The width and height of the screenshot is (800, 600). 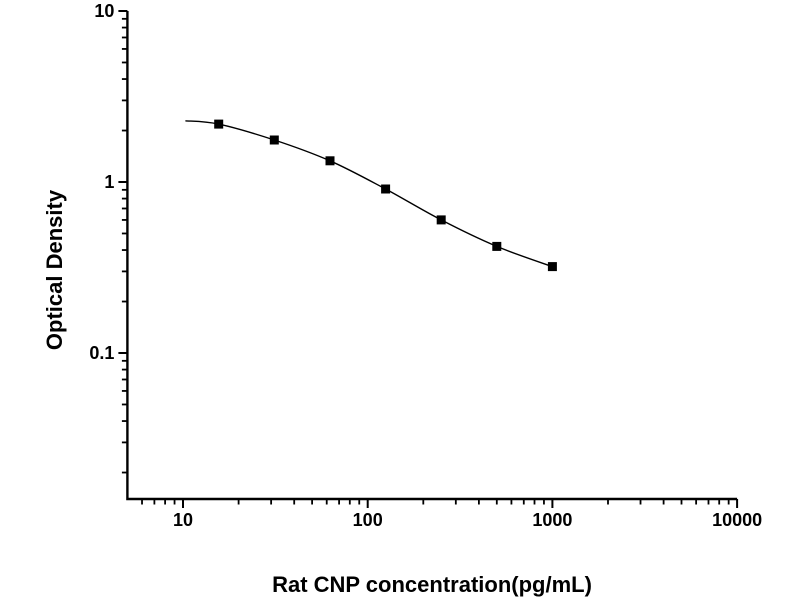 What do you see at coordinates (183, 520) in the screenshot?
I see `x-tick-label: 10` at bounding box center [183, 520].